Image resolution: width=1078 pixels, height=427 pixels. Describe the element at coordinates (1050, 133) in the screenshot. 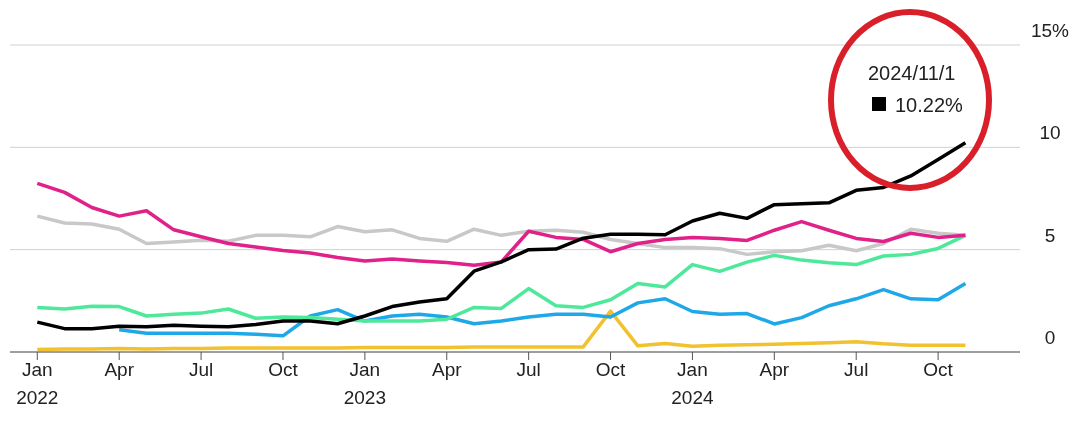

I see `y-tick-label: 10` at that location.